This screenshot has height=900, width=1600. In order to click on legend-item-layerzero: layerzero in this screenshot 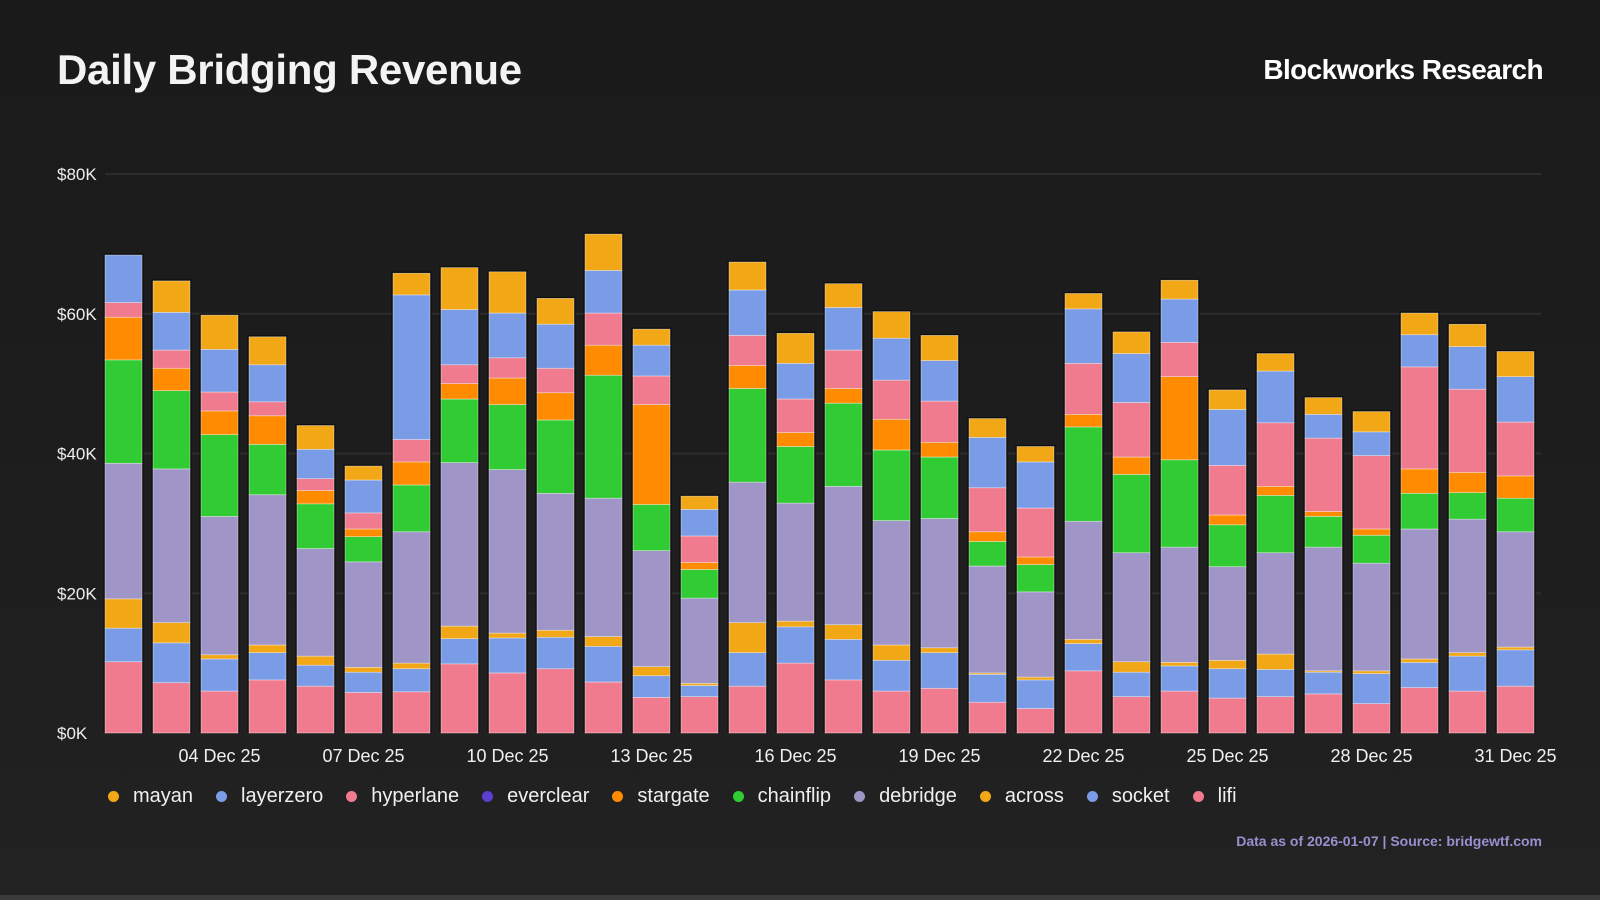, I will do `click(269, 796)`.